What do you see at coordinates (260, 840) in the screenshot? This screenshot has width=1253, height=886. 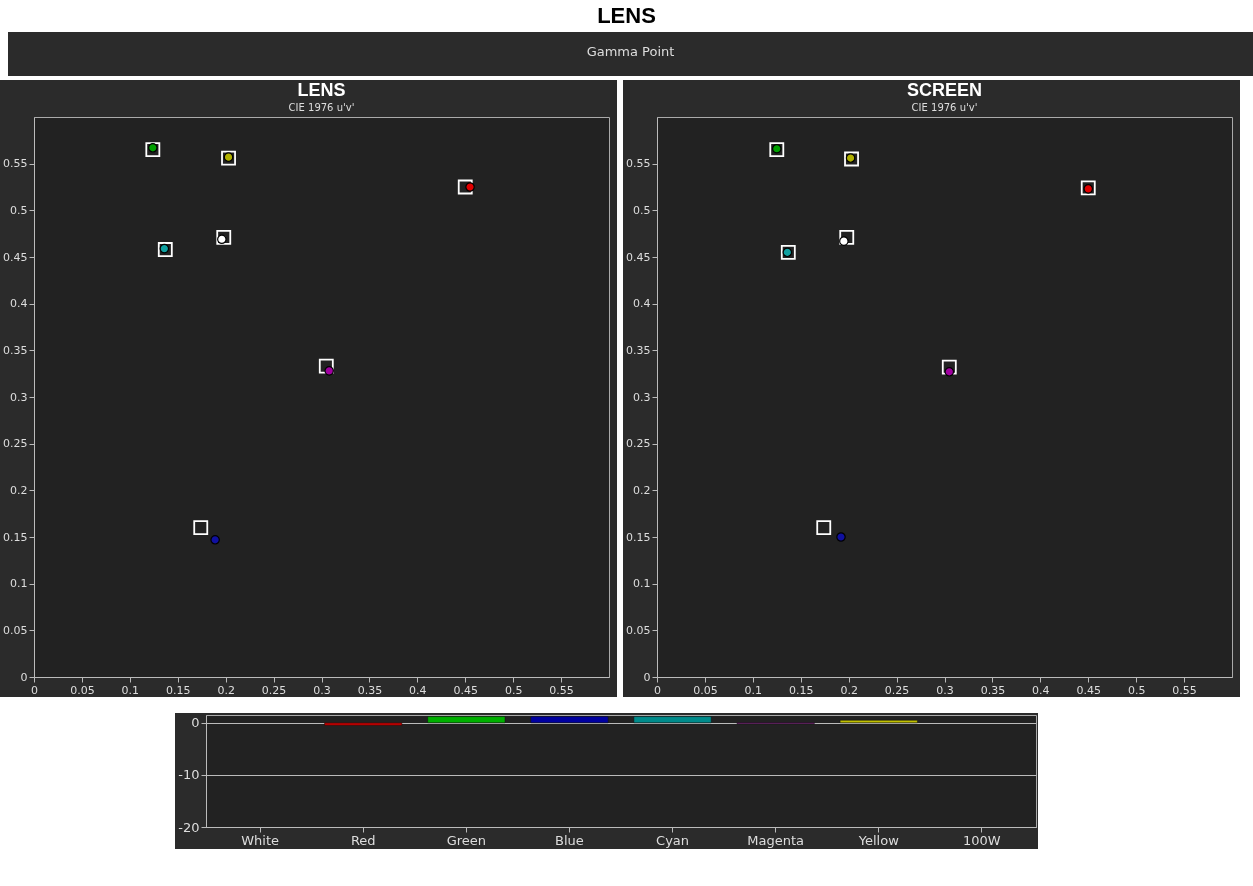 I see `x-tick-label: White` at bounding box center [260, 840].